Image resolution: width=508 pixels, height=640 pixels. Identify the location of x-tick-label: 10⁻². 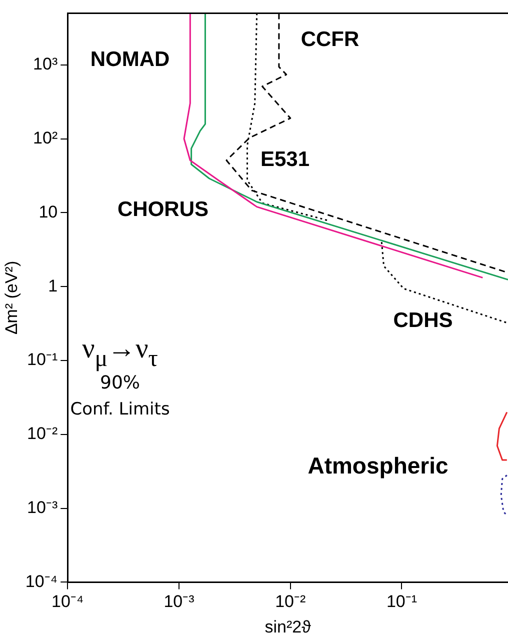
(290, 602).